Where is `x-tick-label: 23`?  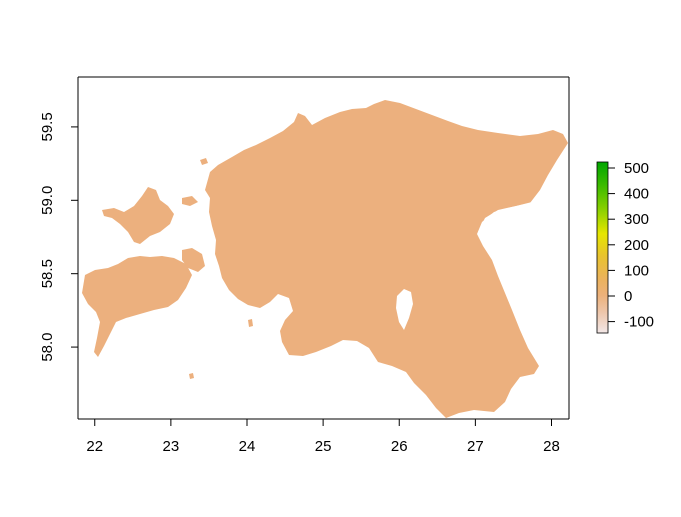
x-tick-label: 23 is located at coordinates (171, 446).